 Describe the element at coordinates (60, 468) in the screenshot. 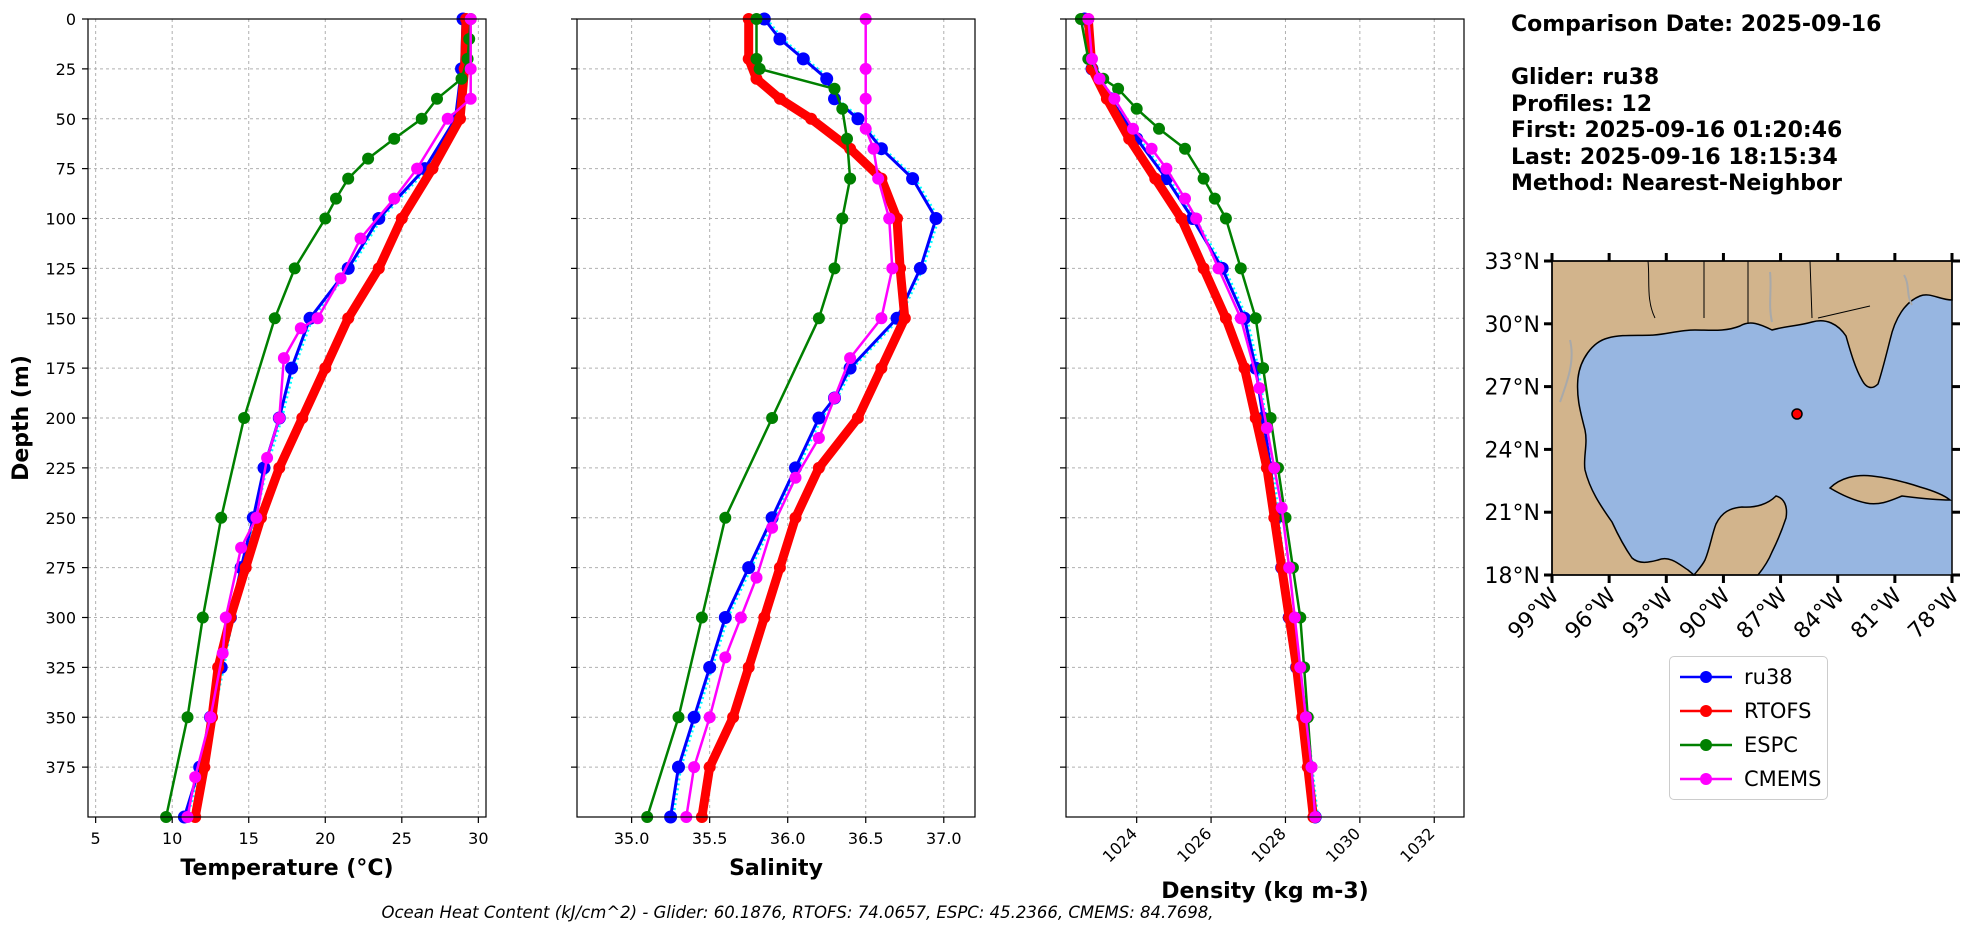

I see `y-tick-label-9: 225` at that location.